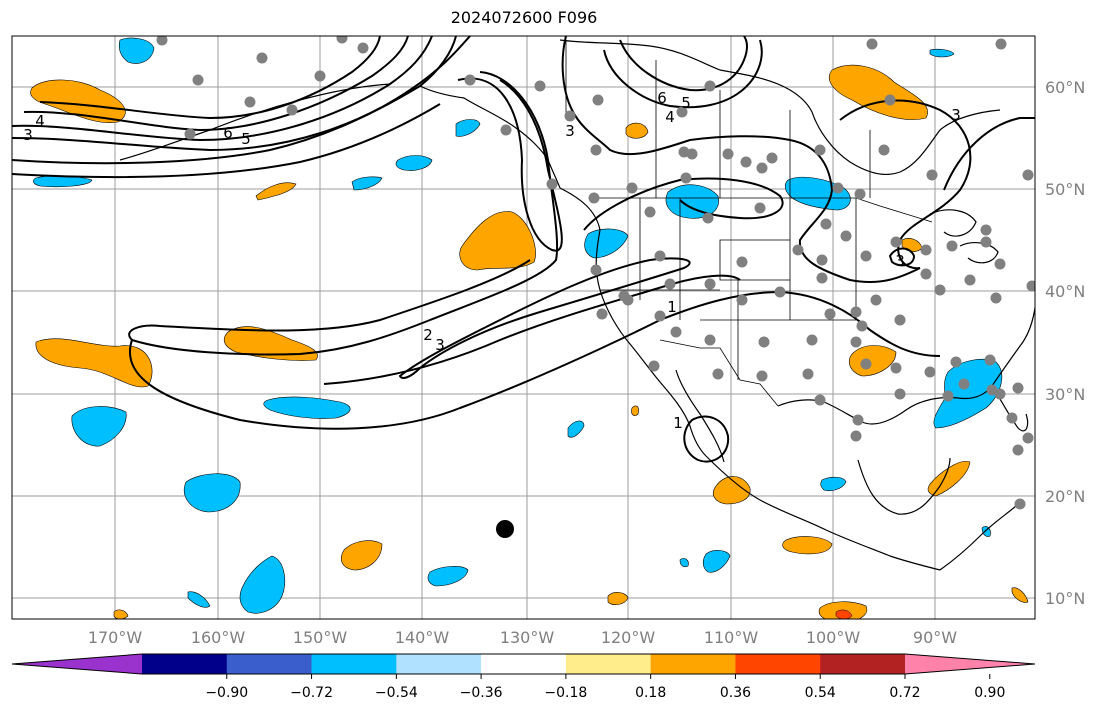  Describe the element at coordinates (628, 637) in the screenshot. I see `longitude-tick-label: 120°W` at that location.